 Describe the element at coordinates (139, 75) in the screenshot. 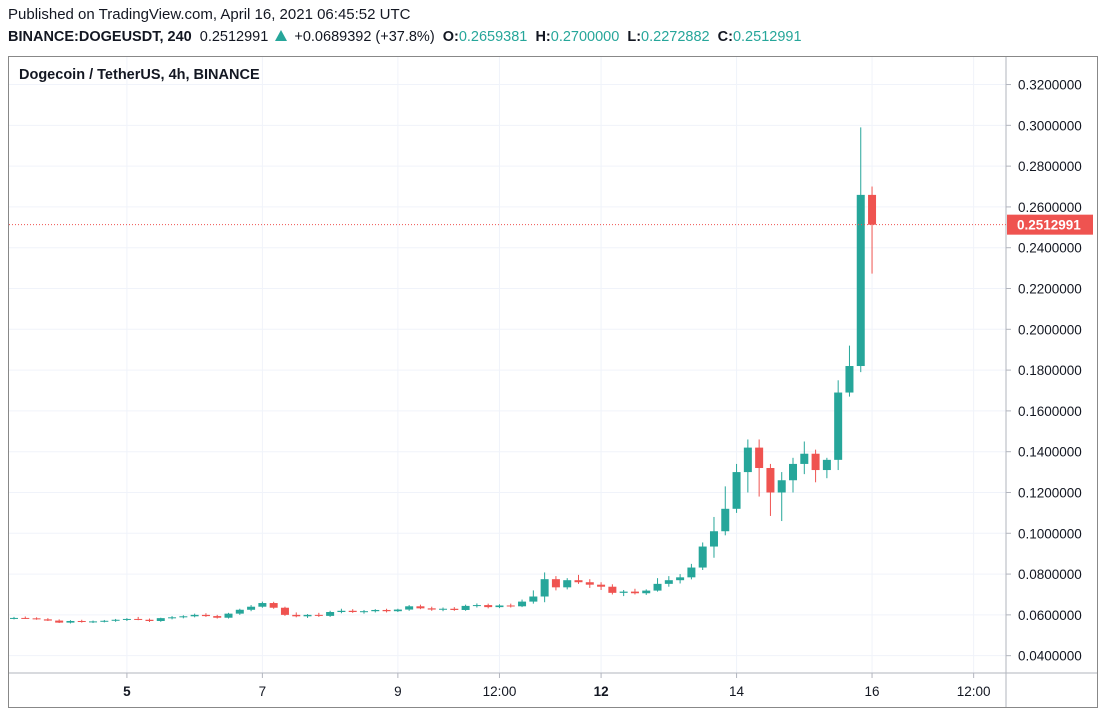

I see `chart-title: Dogecoin / TetherUS, 4h, BINANCE` at that location.